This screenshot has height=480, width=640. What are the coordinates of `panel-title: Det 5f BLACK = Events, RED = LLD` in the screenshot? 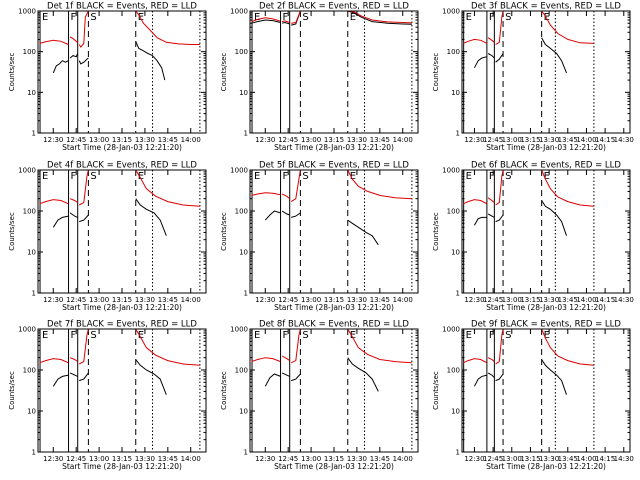 It's located at (334, 166).